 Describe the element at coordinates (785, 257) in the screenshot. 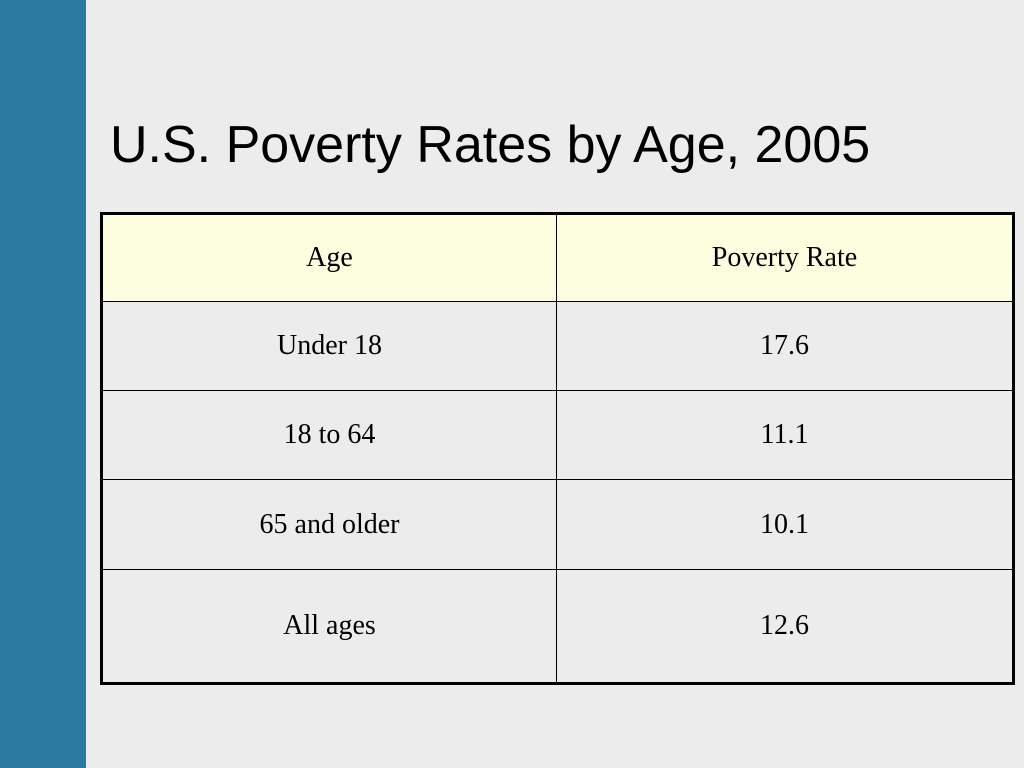

I see `header-poverty-rate: Poverty Rate` at that location.